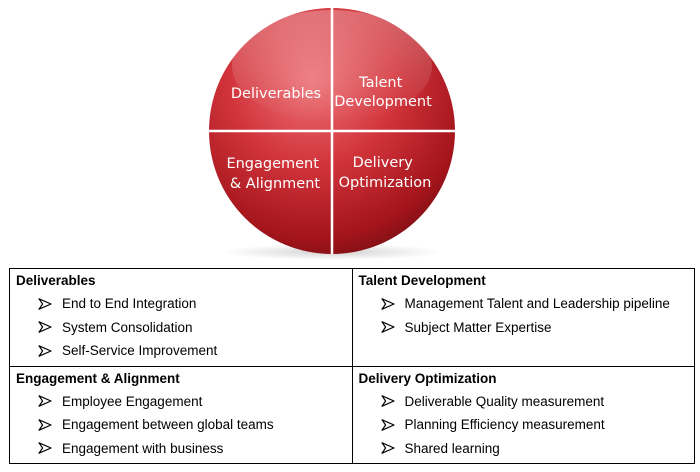 The width and height of the screenshot is (700, 472). I want to click on list-item-label: Employee Engagement, so click(132, 401).